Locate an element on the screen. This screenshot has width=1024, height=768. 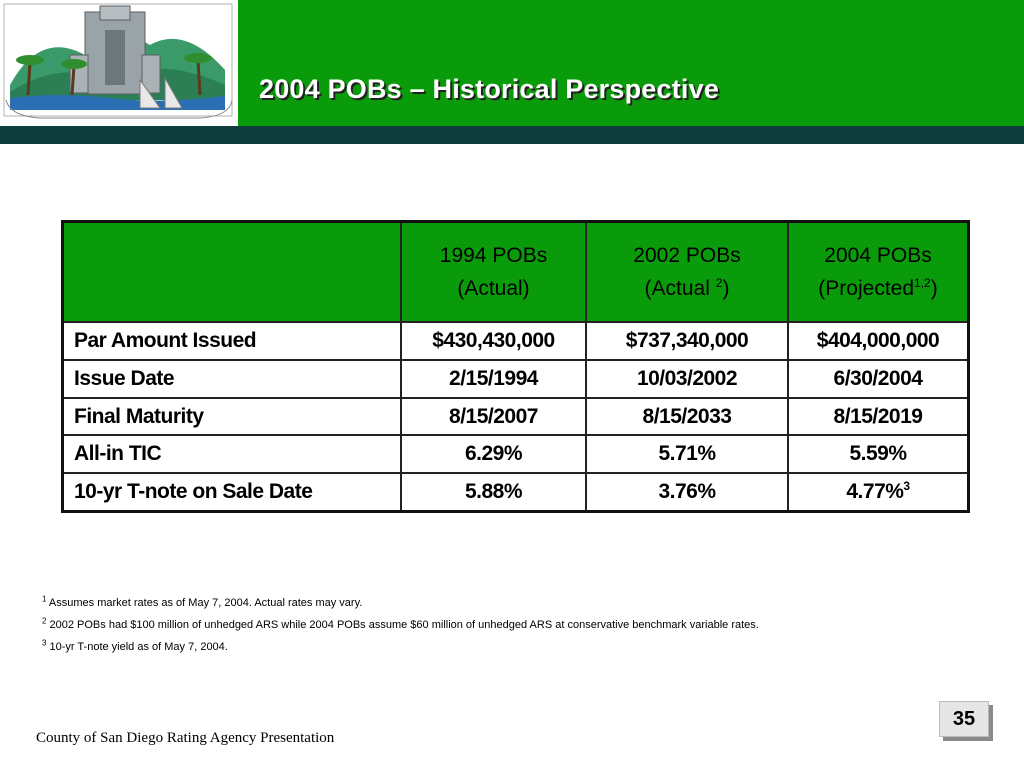
table-cell: 10/03/2002 is located at coordinates (687, 379).